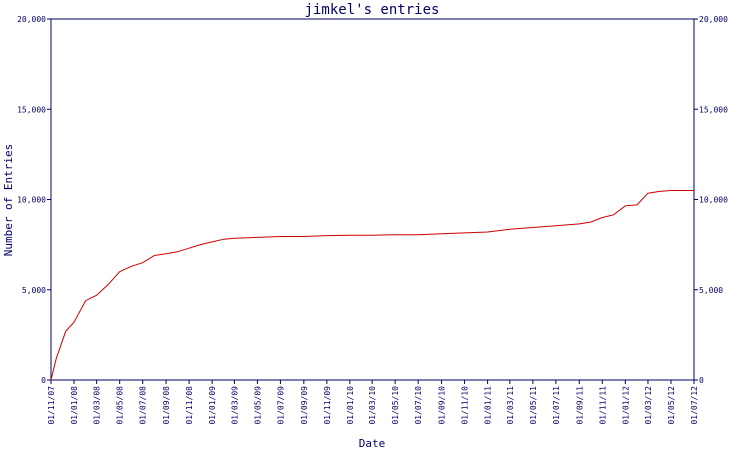 This screenshot has height=455, width=750. I want to click on x-tick-label: 01/11/08, so click(189, 405).